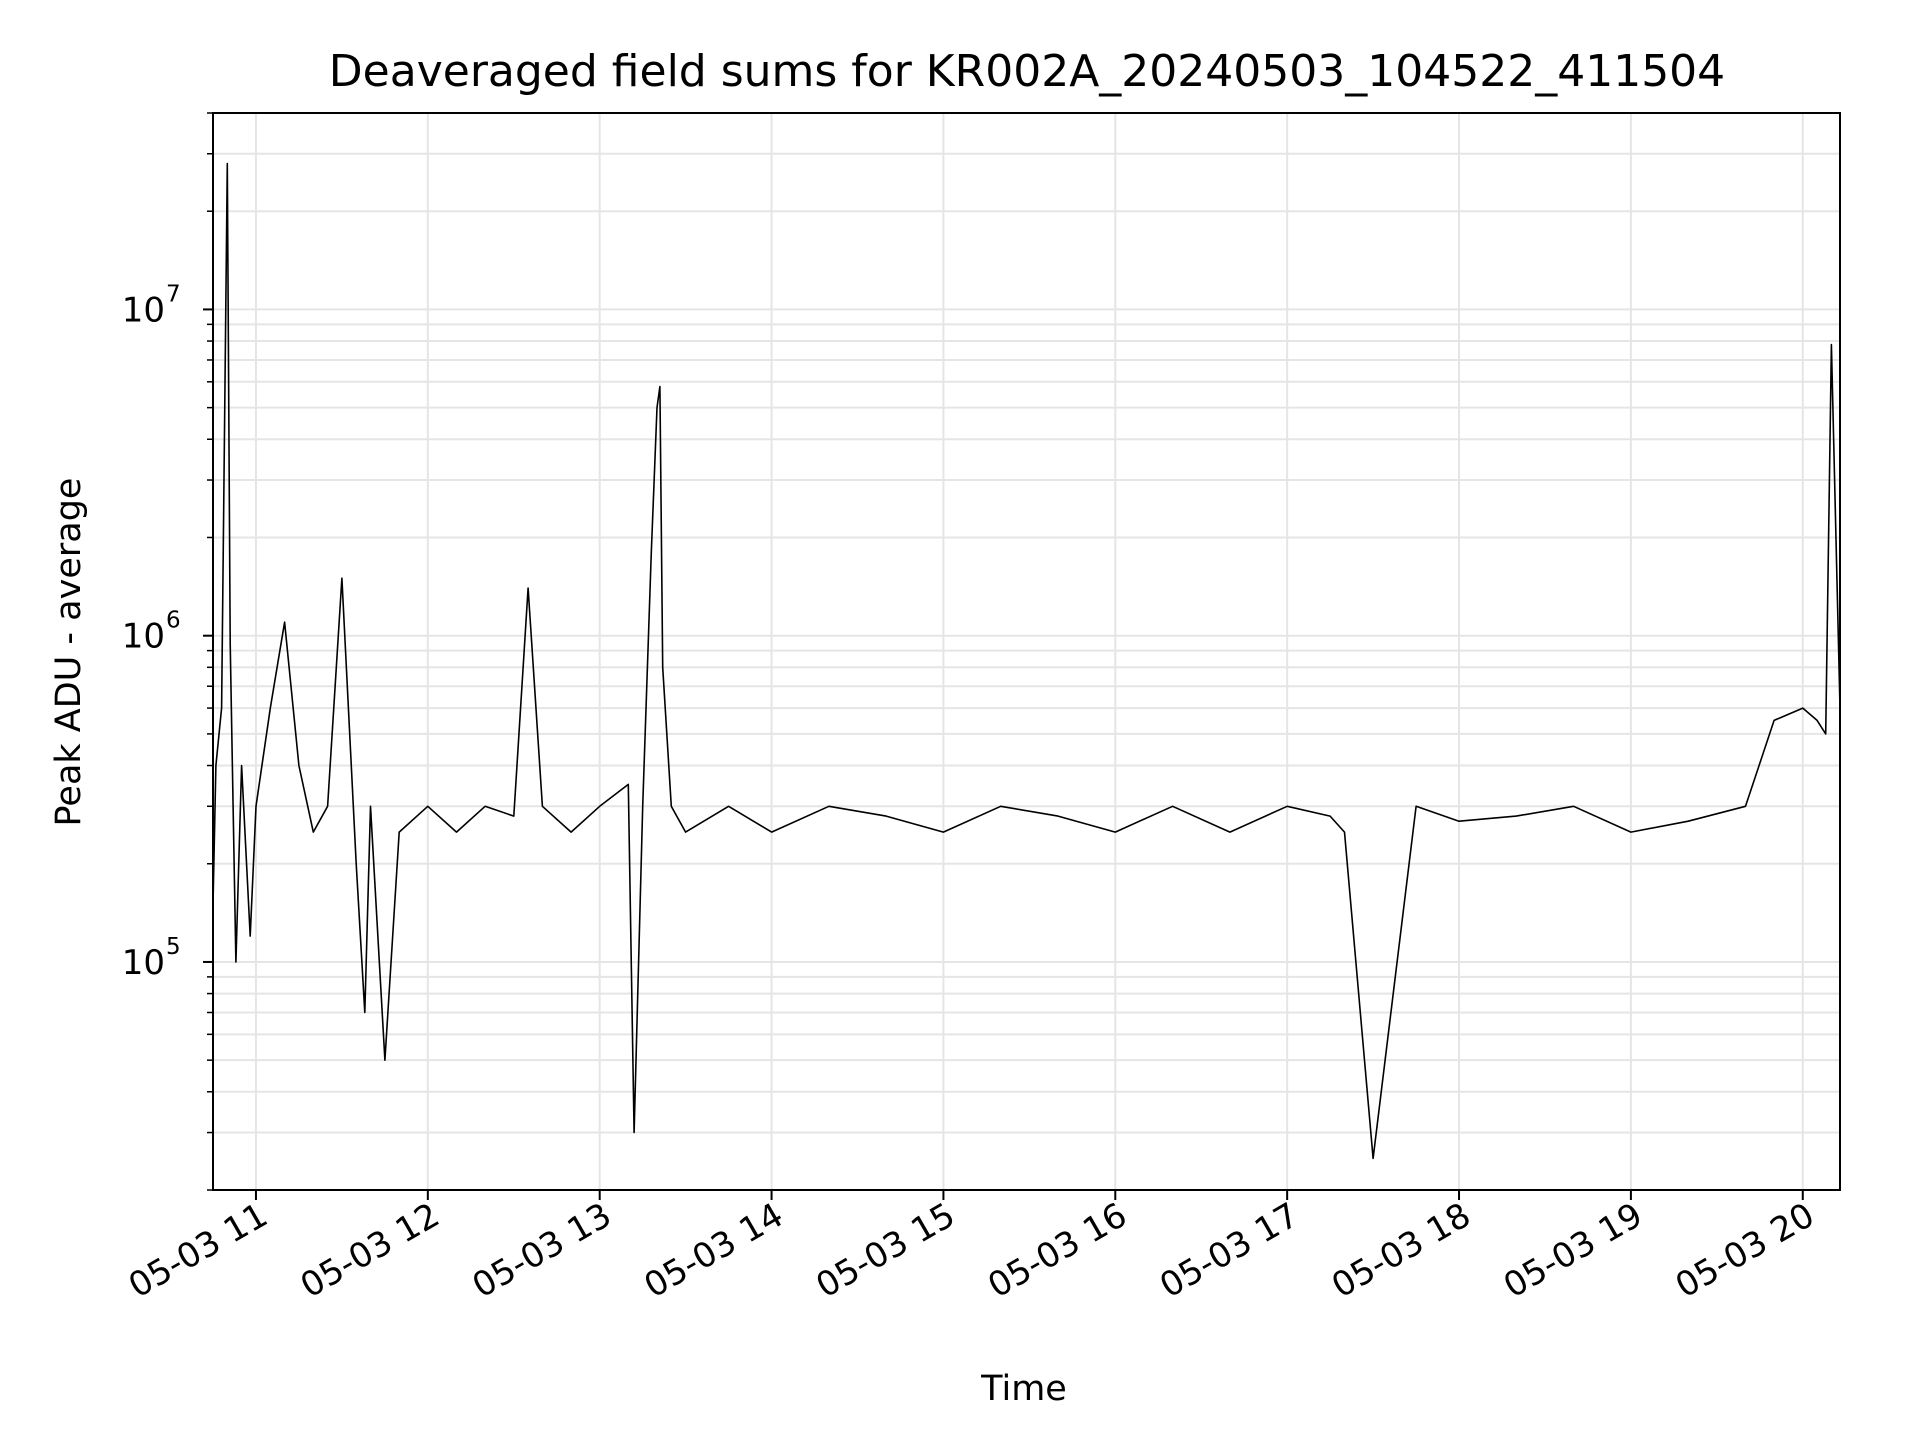 The height and width of the screenshot is (1440, 1920). I want to click on x-axis-label: Time, so click(1023, 1389).